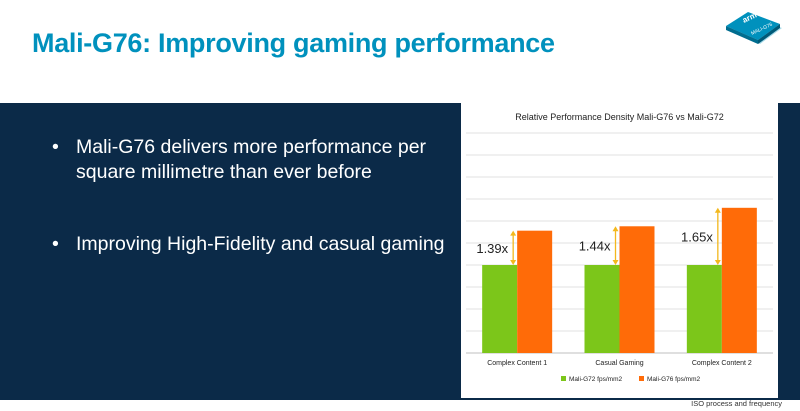 The height and width of the screenshot is (411, 800). I want to click on legend-swatch-g72, so click(563, 378).